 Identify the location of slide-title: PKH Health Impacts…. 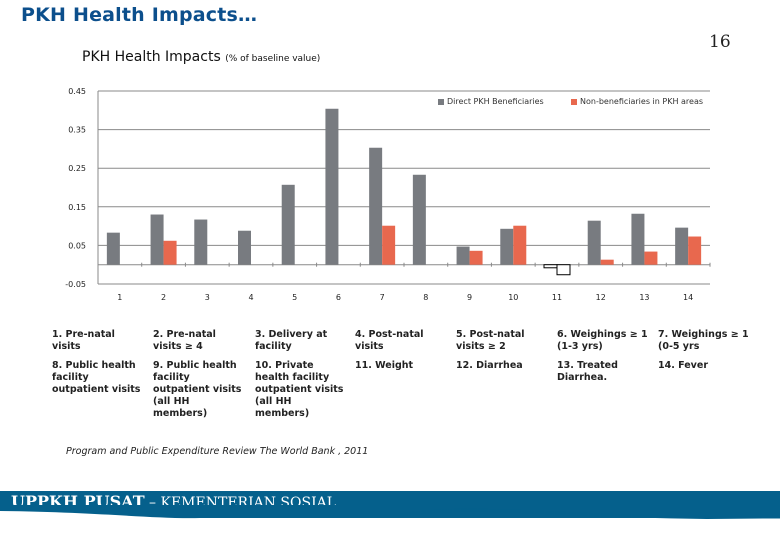
(139, 15).